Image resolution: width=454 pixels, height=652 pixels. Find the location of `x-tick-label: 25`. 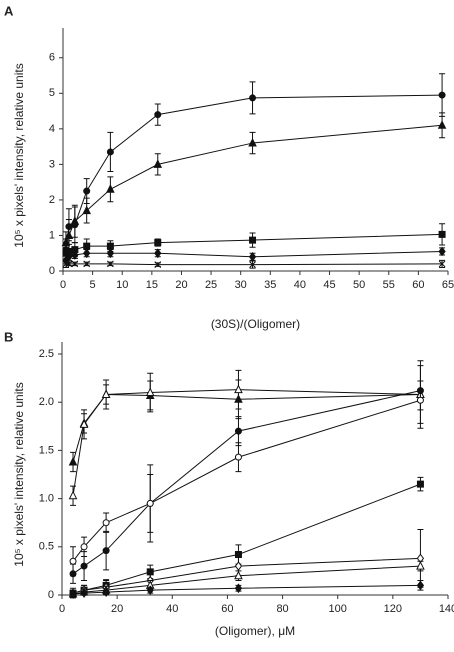

x-tick-label: 25 is located at coordinates (211, 285).